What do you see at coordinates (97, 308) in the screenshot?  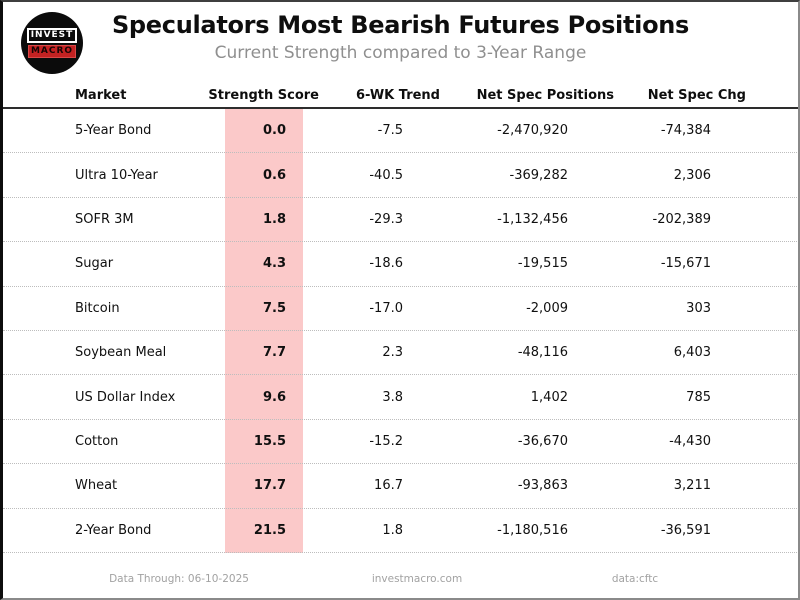 I see `market-cell: Bitcoin` at bounding box center [97, 308].